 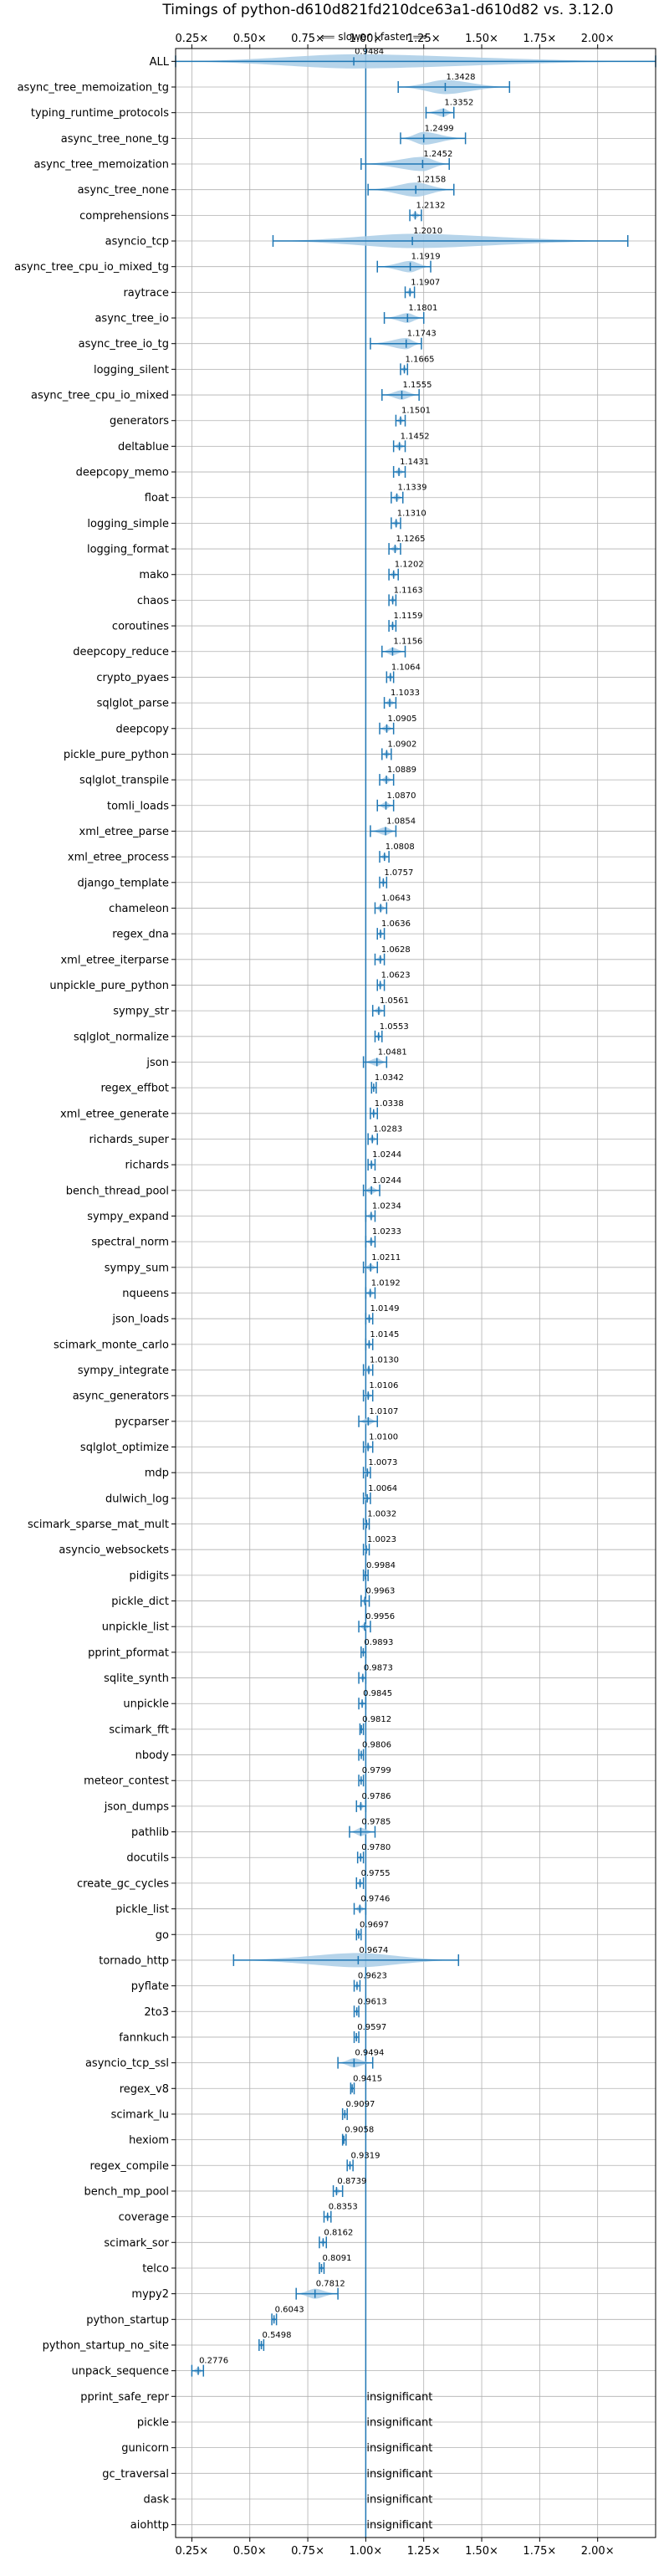 I want to click on median-value-label: 1.3352, so click(x=459, y=104).